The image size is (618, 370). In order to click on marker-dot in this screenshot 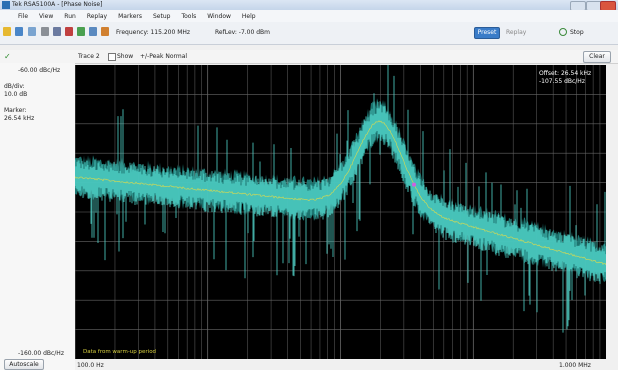, I will do `click(414, 184)`.